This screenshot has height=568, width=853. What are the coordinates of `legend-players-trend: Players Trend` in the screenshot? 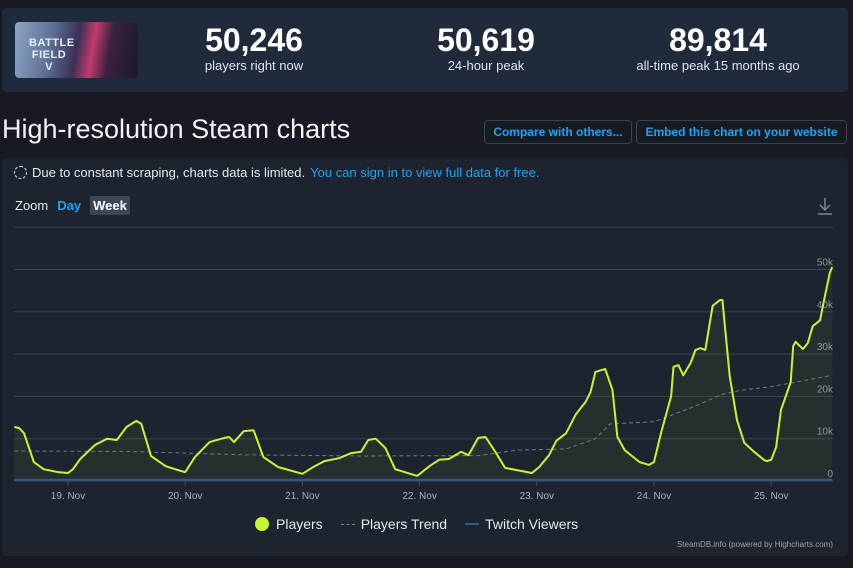 It's located at (394, 524).